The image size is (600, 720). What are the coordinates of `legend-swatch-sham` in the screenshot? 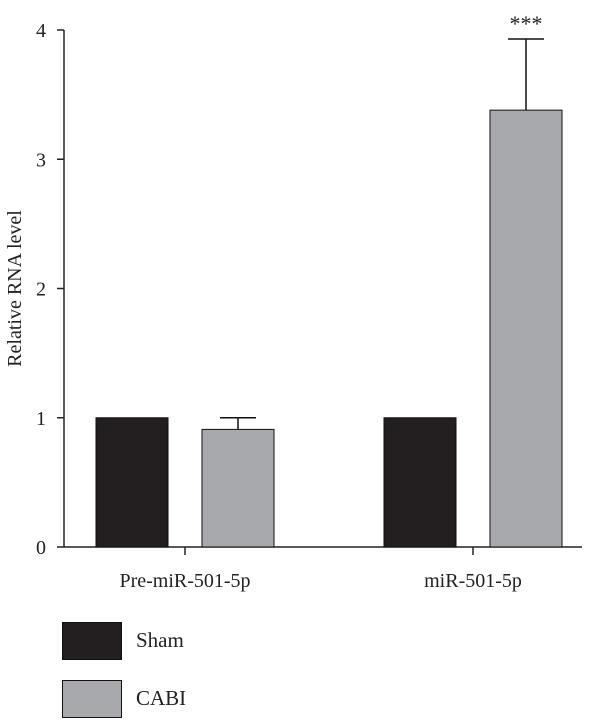 It's located at (92, 641).